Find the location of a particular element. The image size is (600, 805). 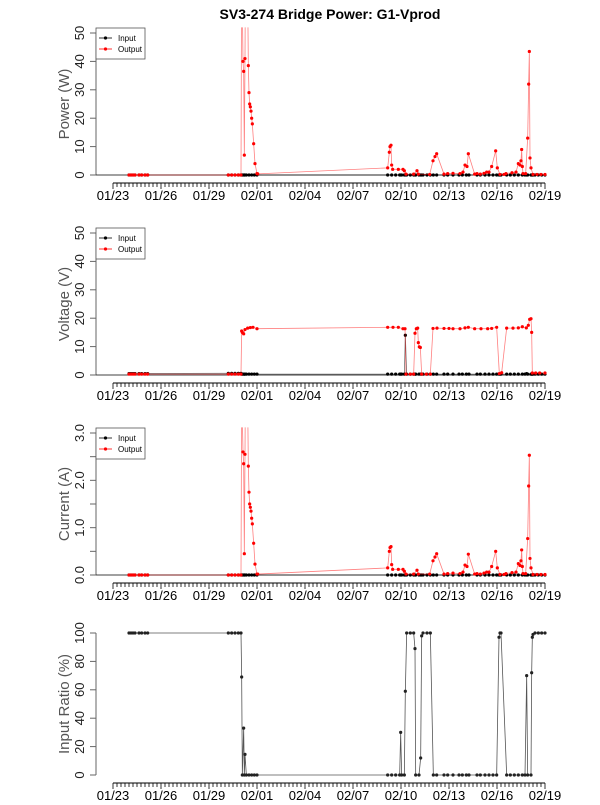

y-tick-label: 40 is located at coordinates (79, 718).